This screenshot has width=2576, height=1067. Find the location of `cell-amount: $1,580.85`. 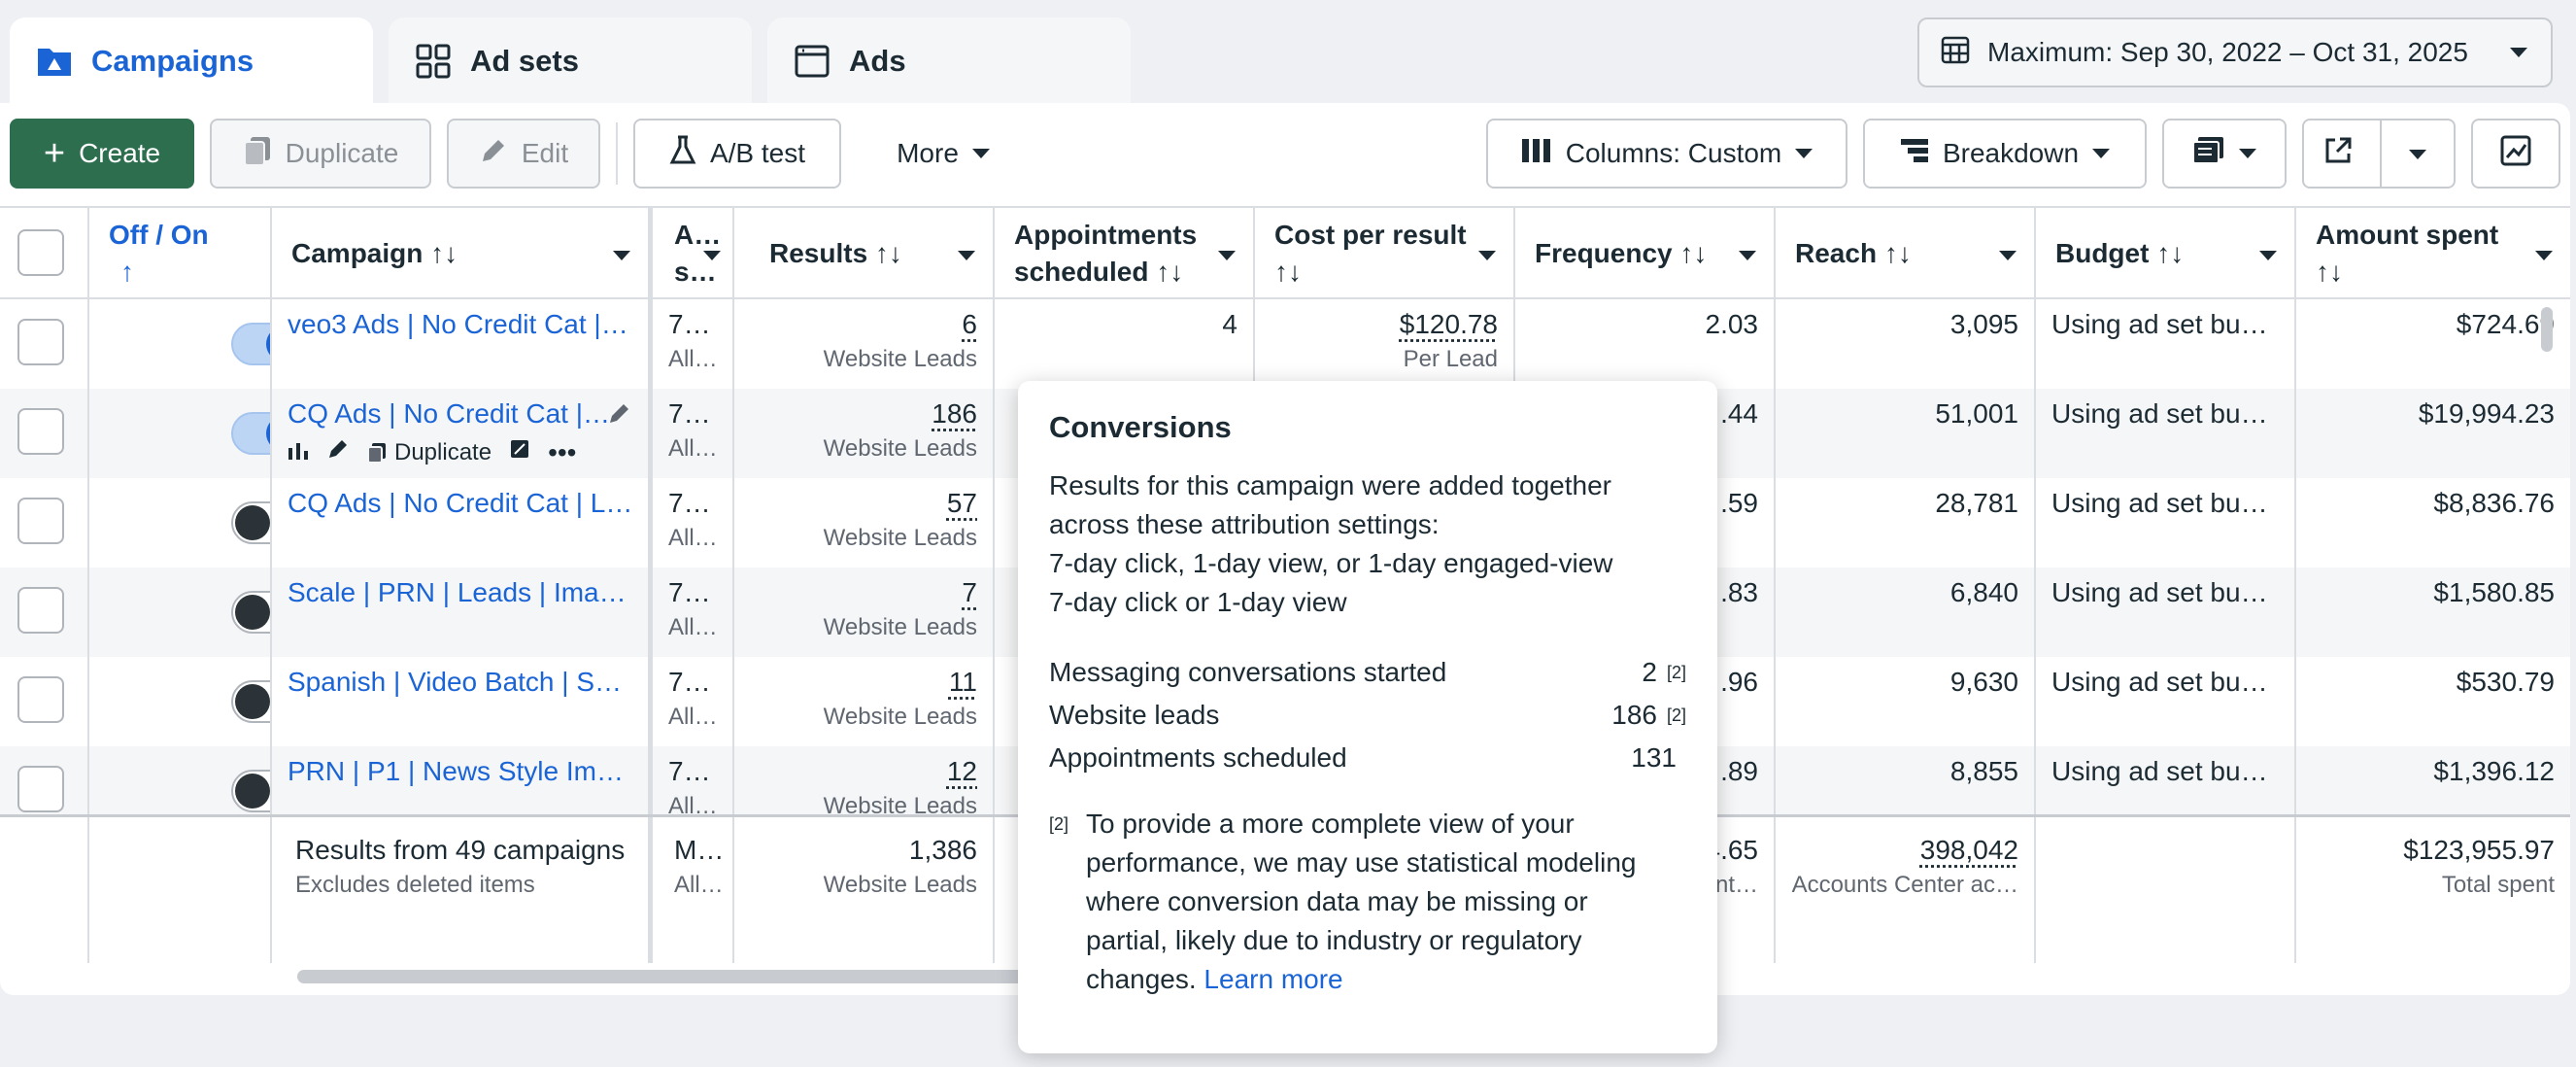

cell-amount: $1,580.85 is located at coordinates (2494, 592).